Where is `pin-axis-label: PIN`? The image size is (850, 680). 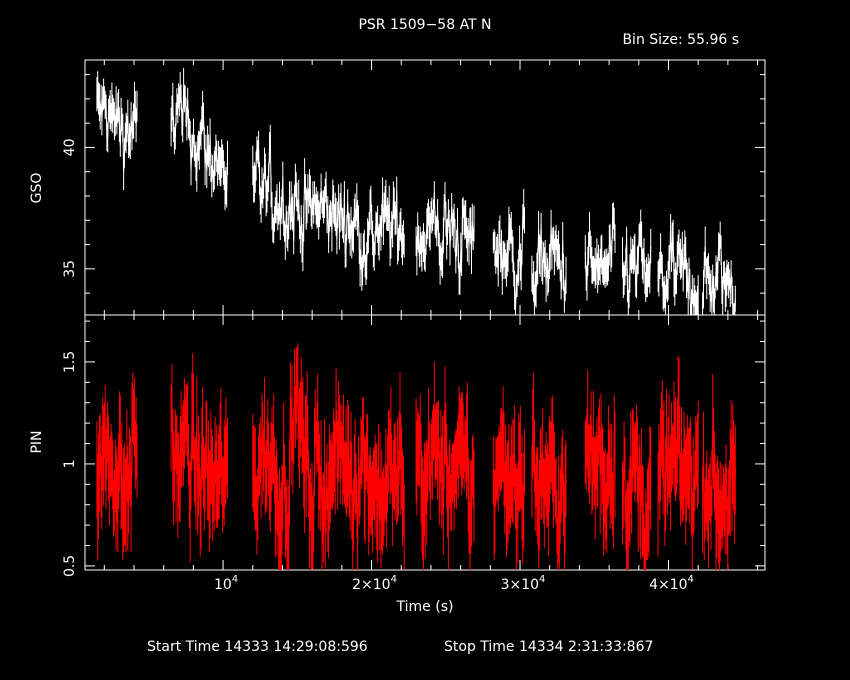
pin-axis-label: PIN is located at coordinates (37, 441).